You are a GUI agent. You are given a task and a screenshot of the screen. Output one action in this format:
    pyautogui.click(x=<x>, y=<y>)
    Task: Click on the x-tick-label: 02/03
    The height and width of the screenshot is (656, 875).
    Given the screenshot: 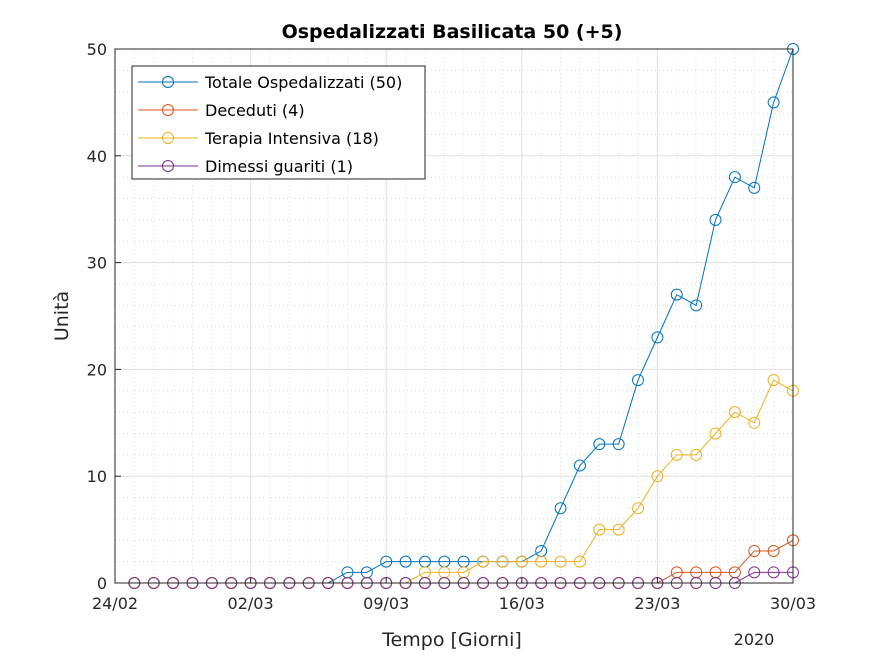 What is the action you would take?
    pyautogui.click(x=251, y=603)
    